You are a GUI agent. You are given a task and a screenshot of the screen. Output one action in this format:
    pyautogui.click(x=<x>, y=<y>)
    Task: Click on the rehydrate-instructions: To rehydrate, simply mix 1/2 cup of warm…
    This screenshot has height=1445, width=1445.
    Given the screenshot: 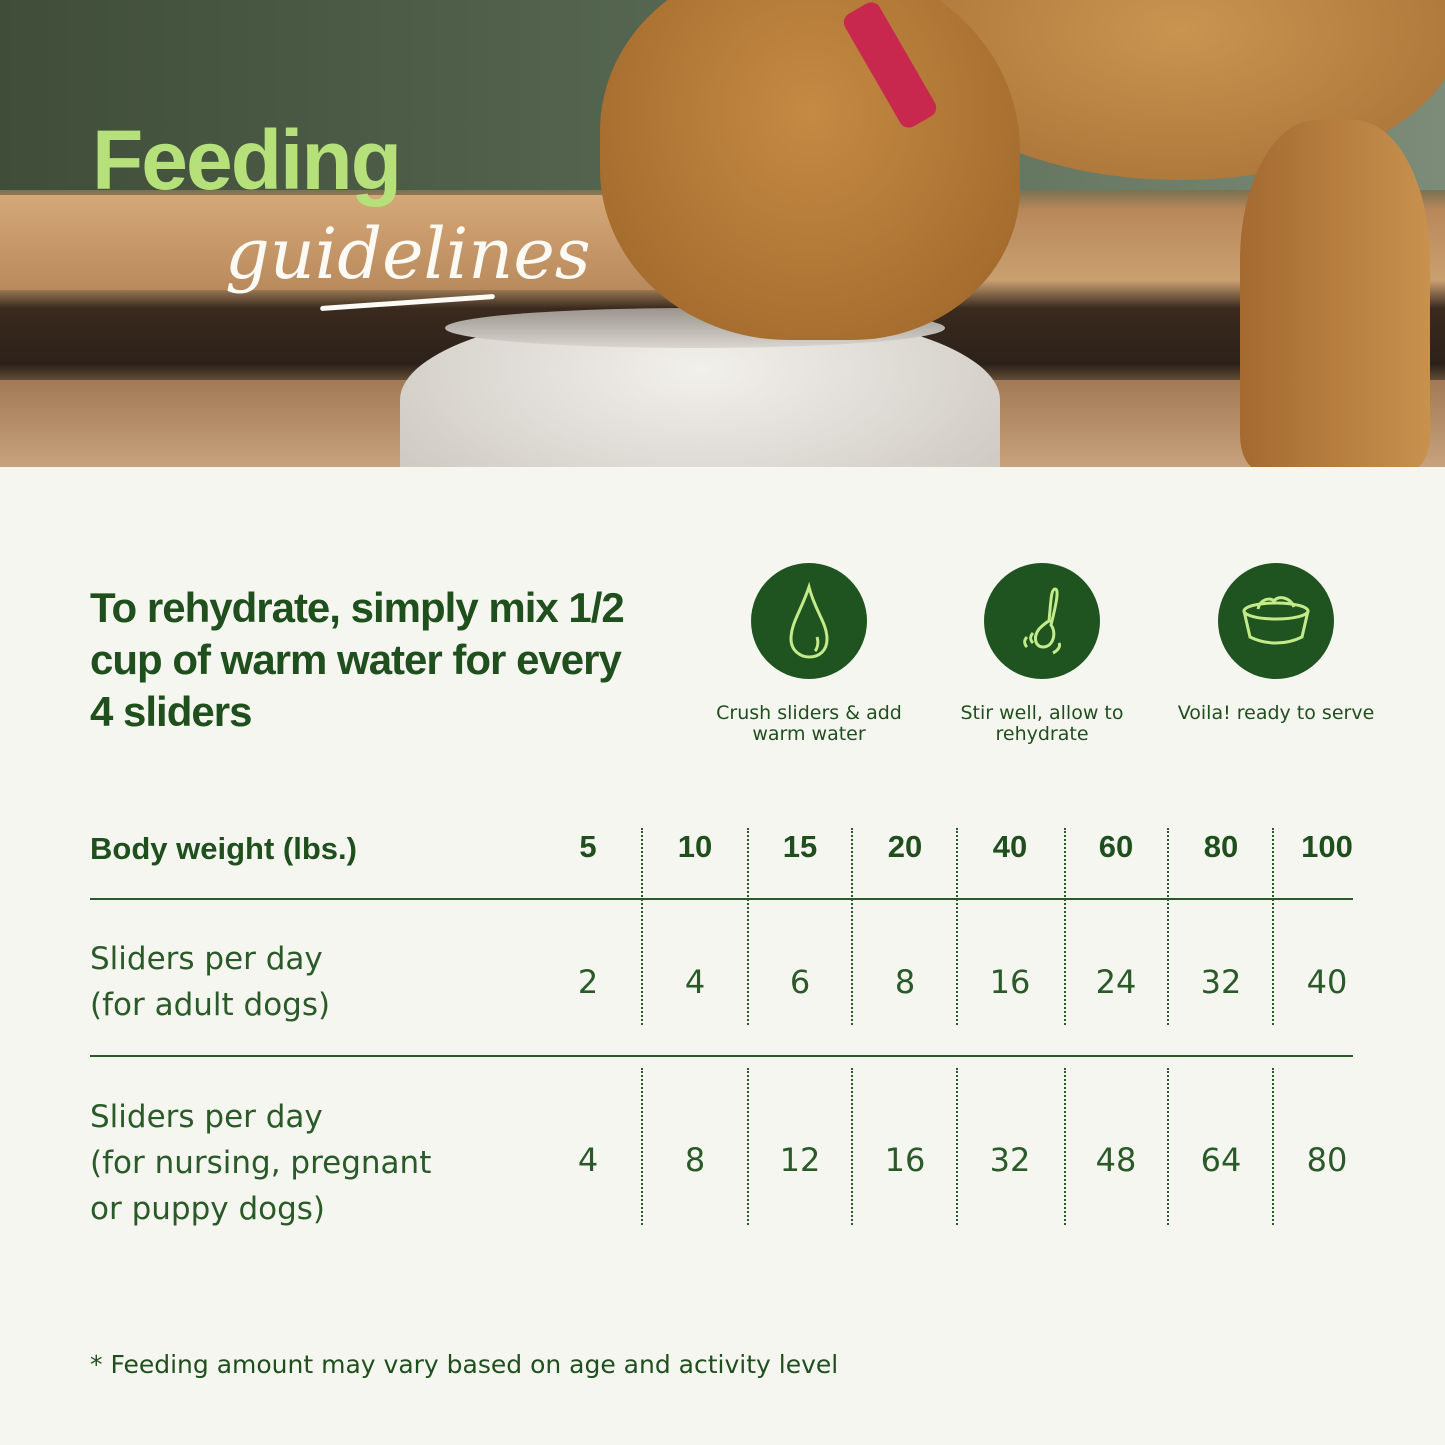 What is the action you would take?
    pyautogui.click(x=357, y=659)
    